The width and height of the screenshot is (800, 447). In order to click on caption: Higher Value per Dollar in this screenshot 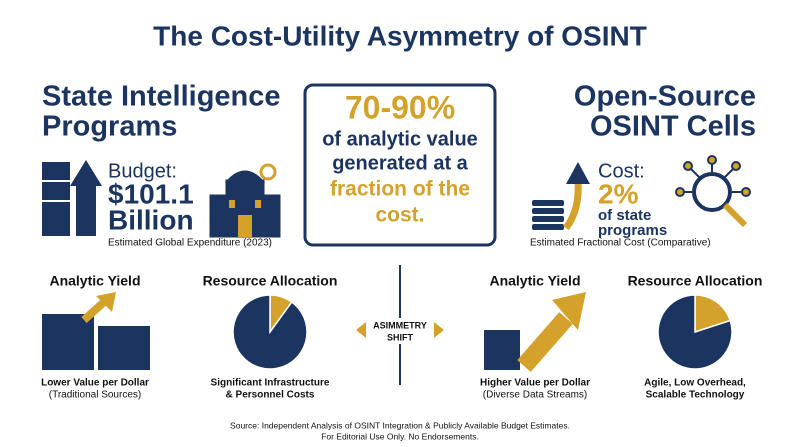, I will do `click(535, 383)`.